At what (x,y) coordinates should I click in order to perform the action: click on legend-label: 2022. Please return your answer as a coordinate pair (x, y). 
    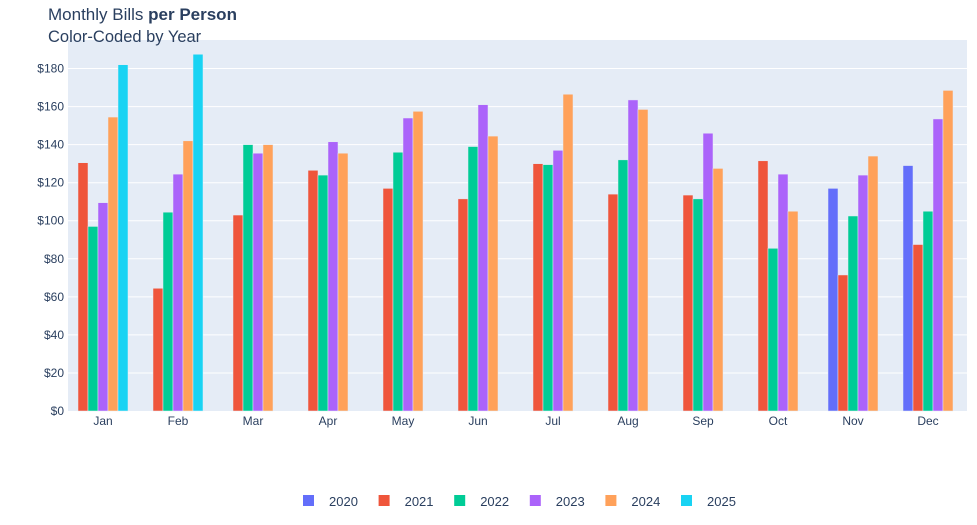
    Looking at the image, I should click on (494, 501).